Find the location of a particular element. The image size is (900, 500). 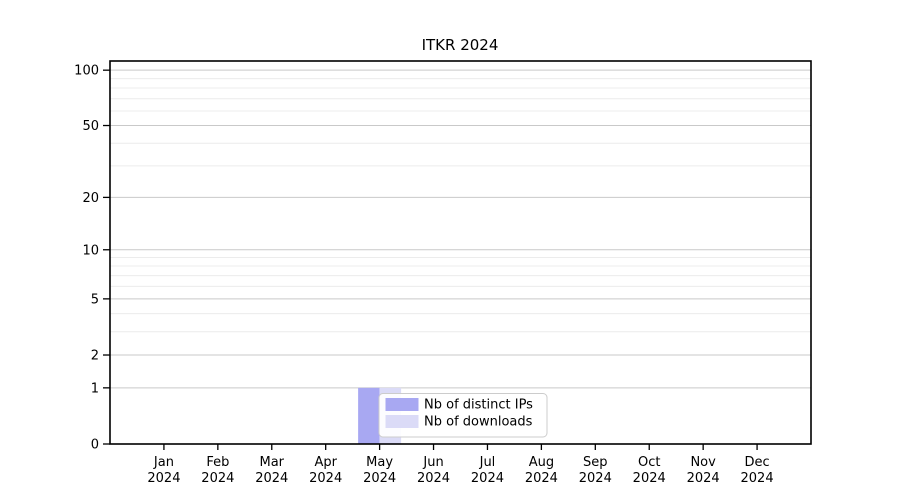

x-tick-label-month-sep-2024: Sep is located at coordinates (595, 462).